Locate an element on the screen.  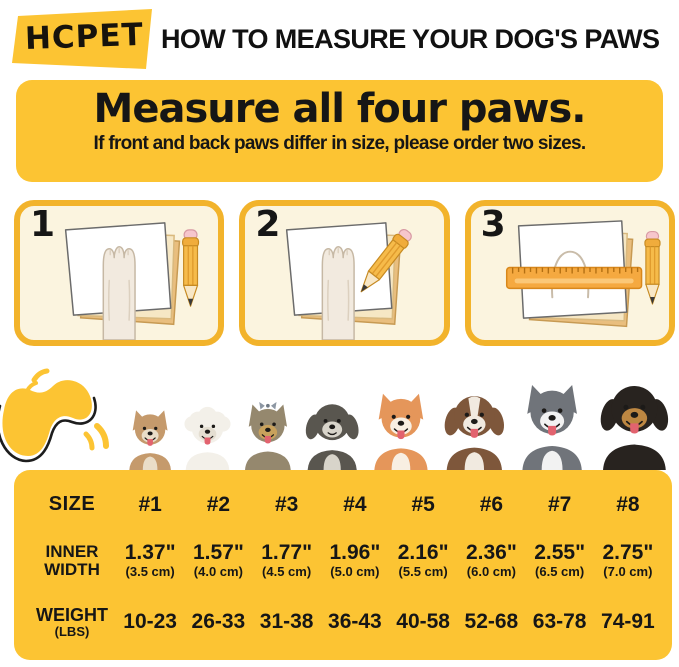
step-1-number: 1 is located at coordinates (43, 224).